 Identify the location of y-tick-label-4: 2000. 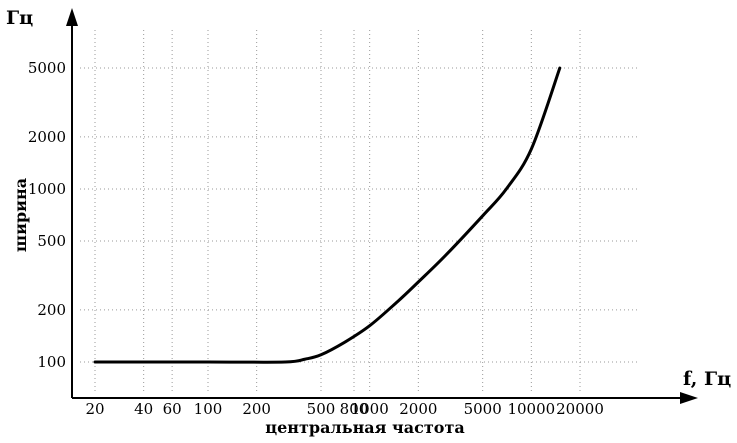
(47, 137).